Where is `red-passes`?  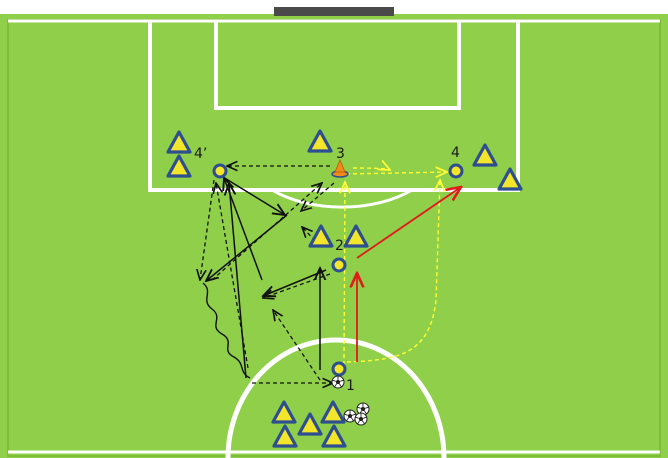 red-passes is located at coordinates (409, 274).